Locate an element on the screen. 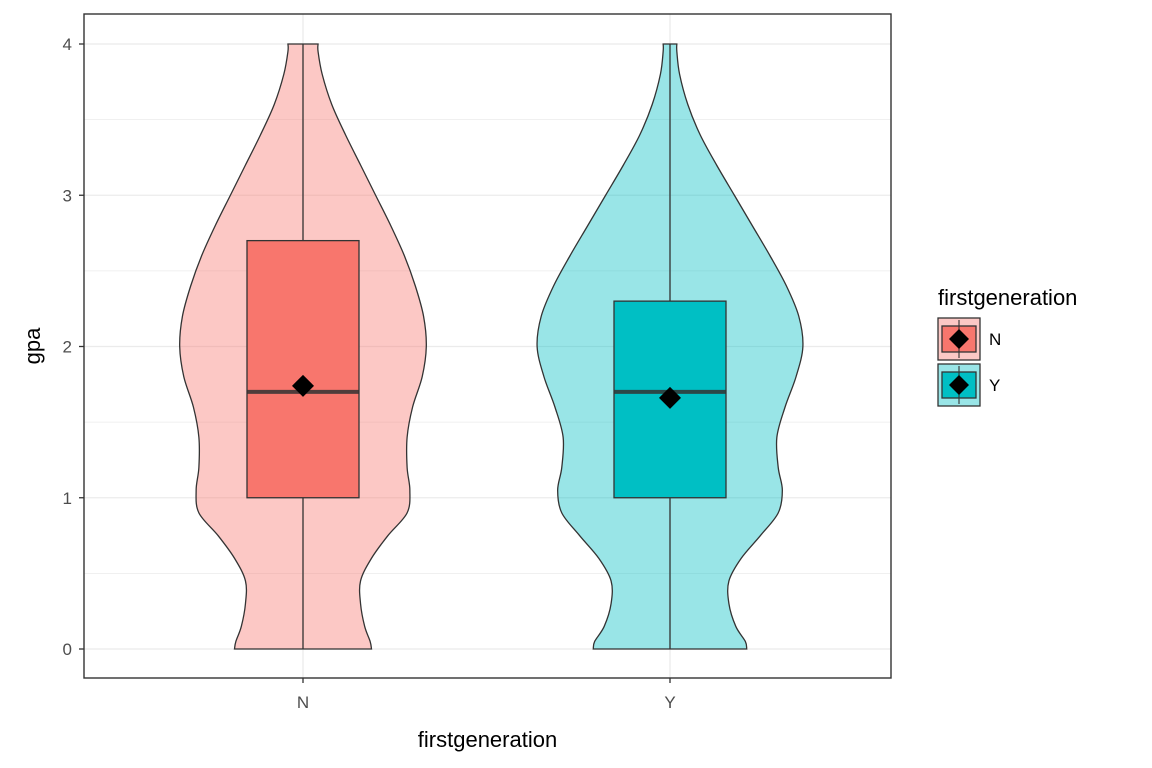  y-tick-label: 2 is located at coordinates (67, 347).